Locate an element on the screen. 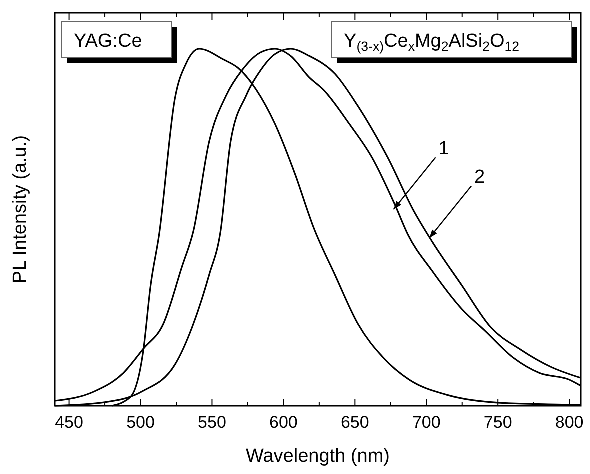 The height and width of the screenshot is (474, 590). x-tick-label: 700 is located at coordinates (426, 422).